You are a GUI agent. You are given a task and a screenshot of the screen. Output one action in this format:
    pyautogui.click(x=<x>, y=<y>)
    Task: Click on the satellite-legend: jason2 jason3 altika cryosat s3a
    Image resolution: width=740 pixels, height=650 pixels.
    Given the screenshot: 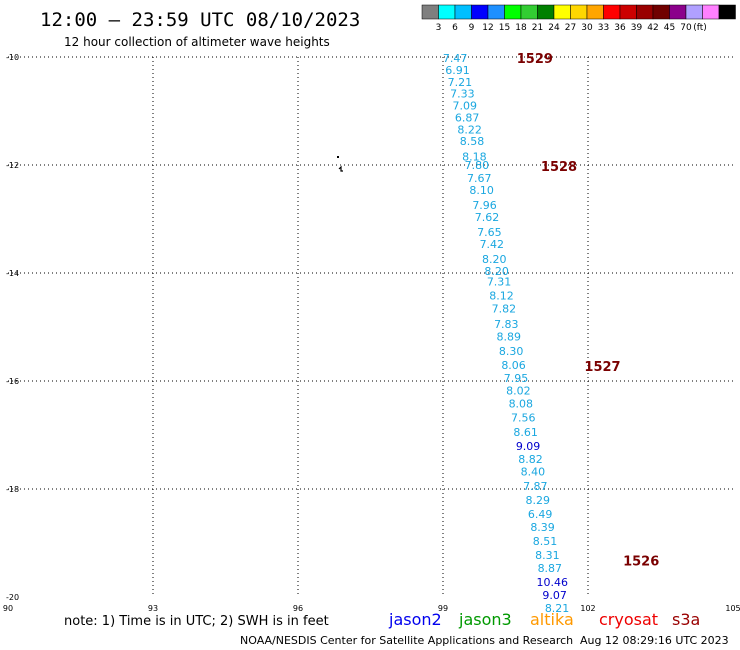 What is the action you would take?
    pyautogui.click(x=544, y=619)
    